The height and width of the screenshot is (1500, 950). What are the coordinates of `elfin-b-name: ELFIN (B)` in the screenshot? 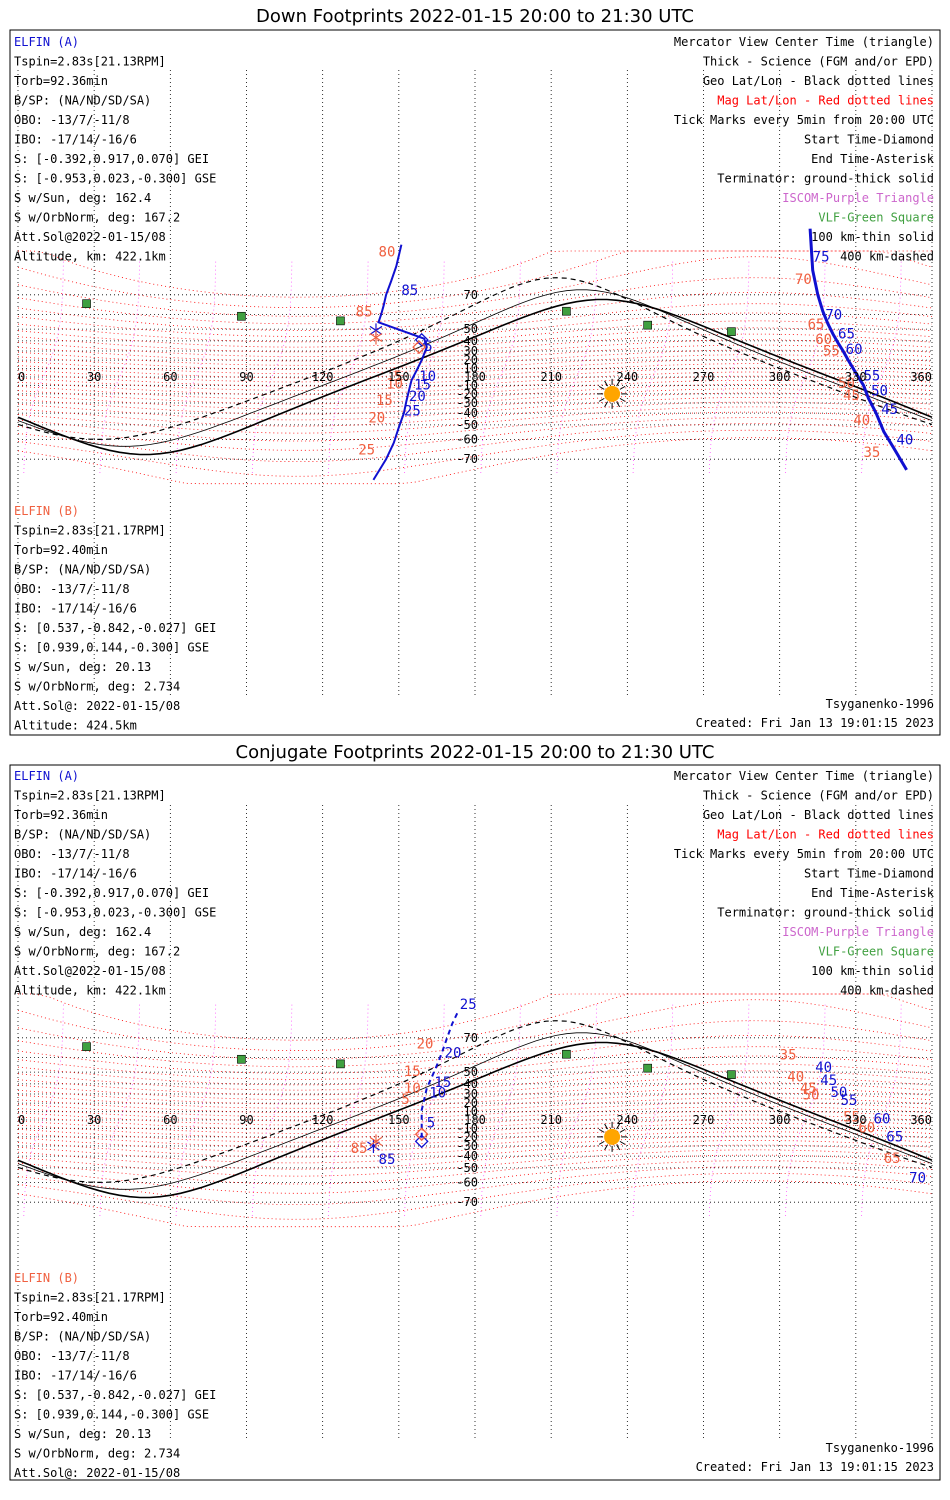 It's located at (46, 511).